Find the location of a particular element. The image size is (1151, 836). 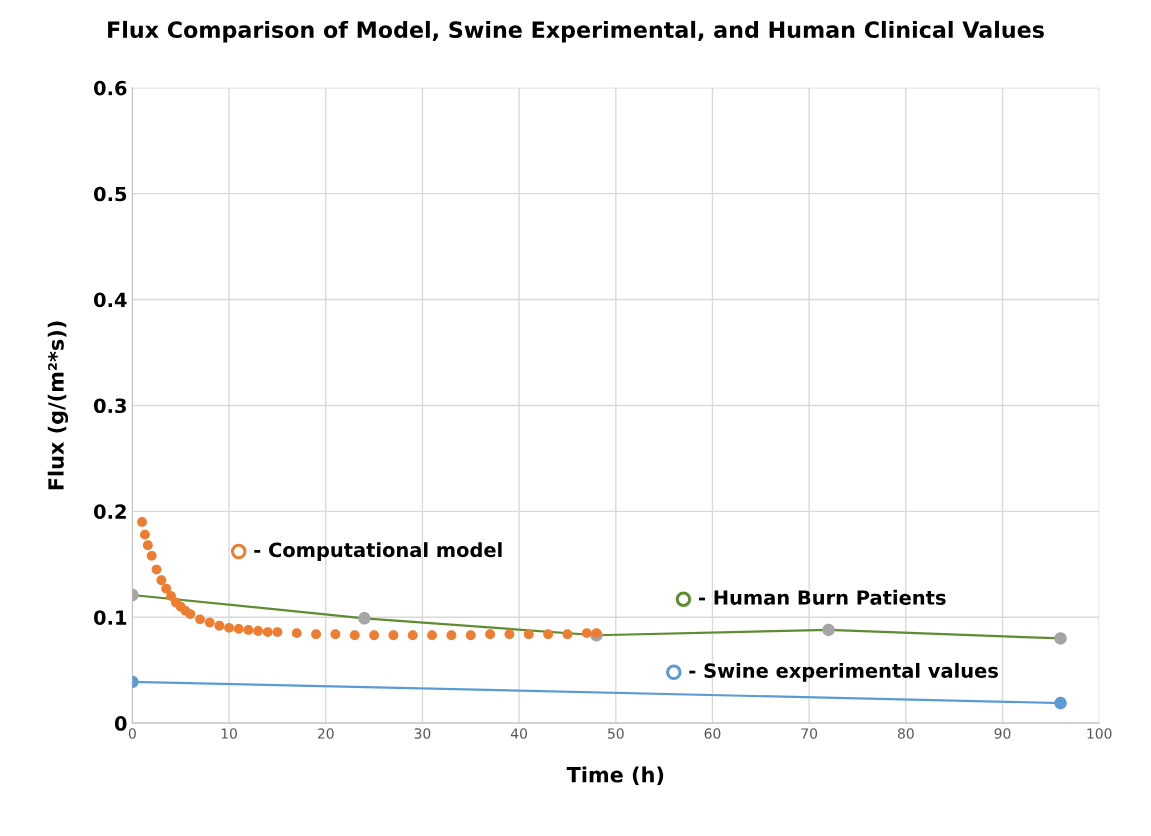

x-tick-label: 90 is located at coordinates (1002, 733).